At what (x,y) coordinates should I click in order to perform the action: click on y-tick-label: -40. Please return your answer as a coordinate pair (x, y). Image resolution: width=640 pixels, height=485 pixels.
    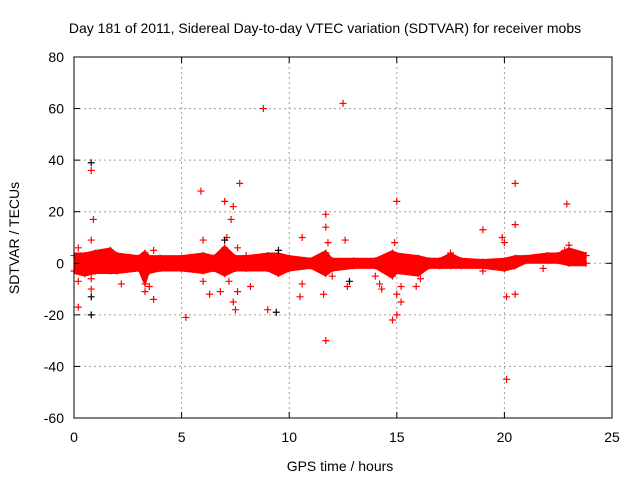
    Looking at the image, I should click on (54, 366).